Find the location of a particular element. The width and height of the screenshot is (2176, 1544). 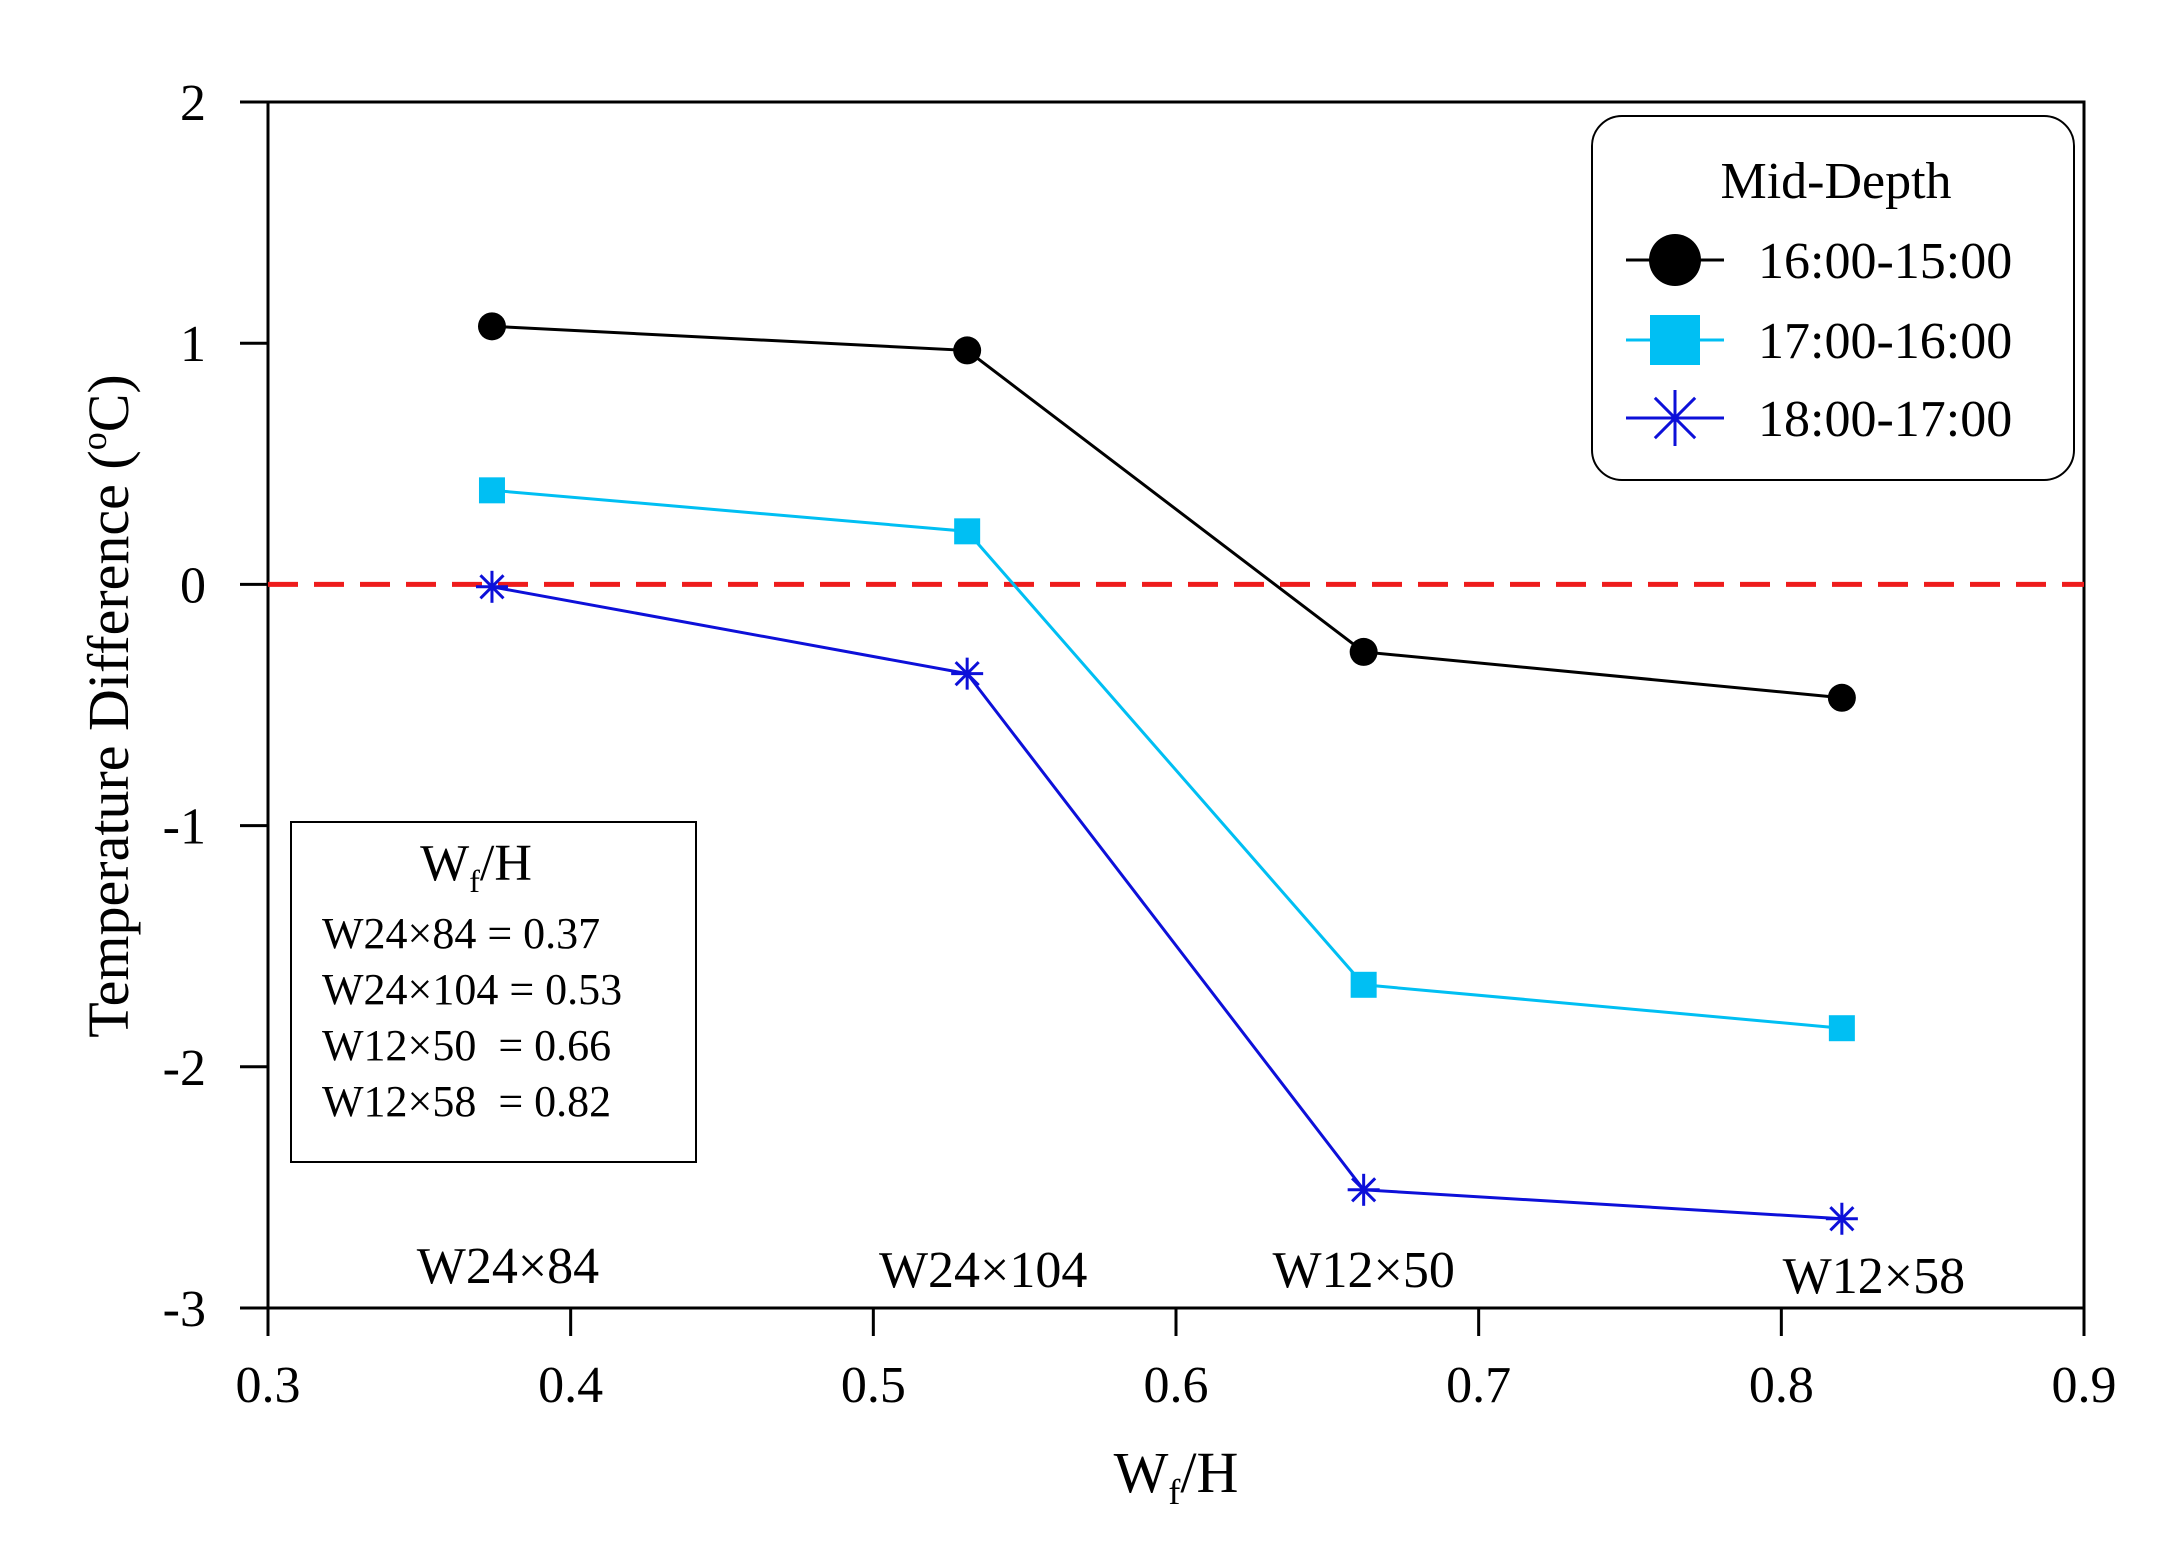

x-tick-label: 0.6 is located at coordinates (1176, 1385).